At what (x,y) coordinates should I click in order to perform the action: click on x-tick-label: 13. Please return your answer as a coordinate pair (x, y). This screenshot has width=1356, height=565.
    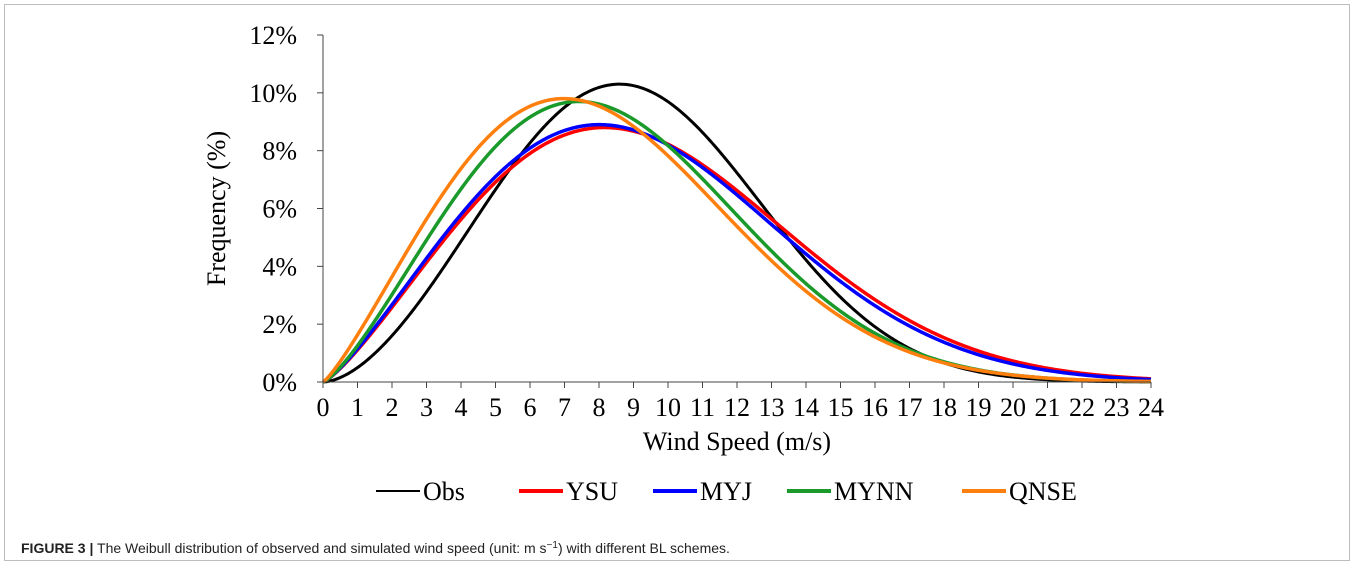
    Looking at the image, I should click on (772, 407).